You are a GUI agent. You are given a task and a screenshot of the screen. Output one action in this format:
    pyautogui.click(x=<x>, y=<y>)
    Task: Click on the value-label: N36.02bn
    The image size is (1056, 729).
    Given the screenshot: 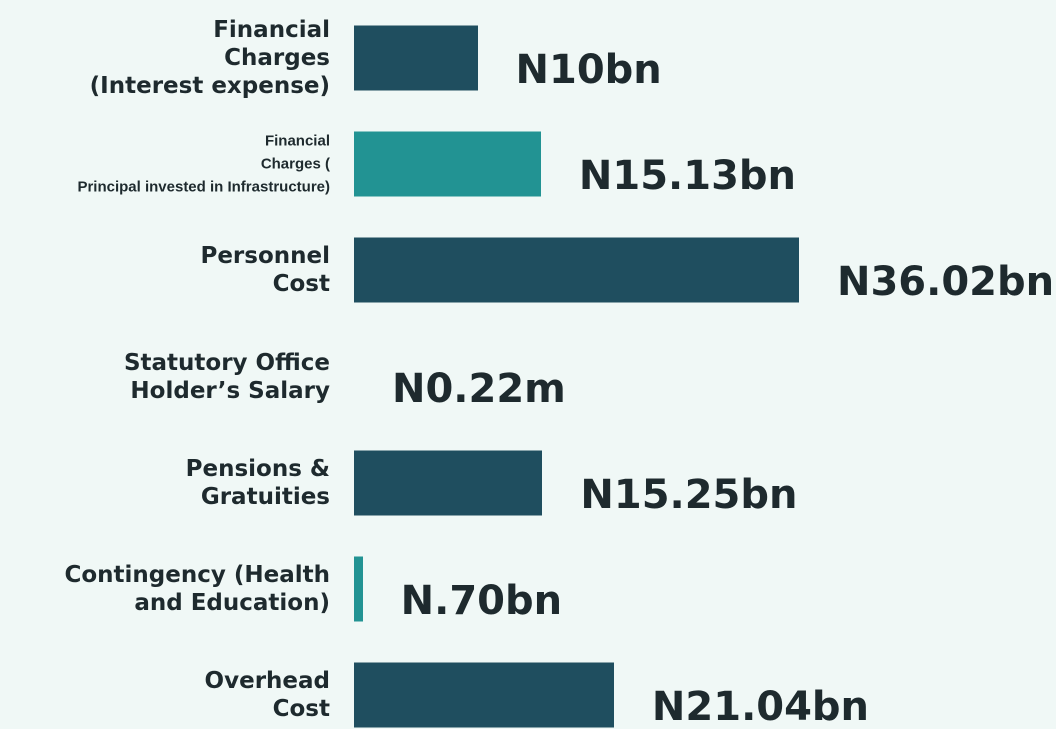 What is the action you would take?
    pyautogui.click(x=946, y=282)
    